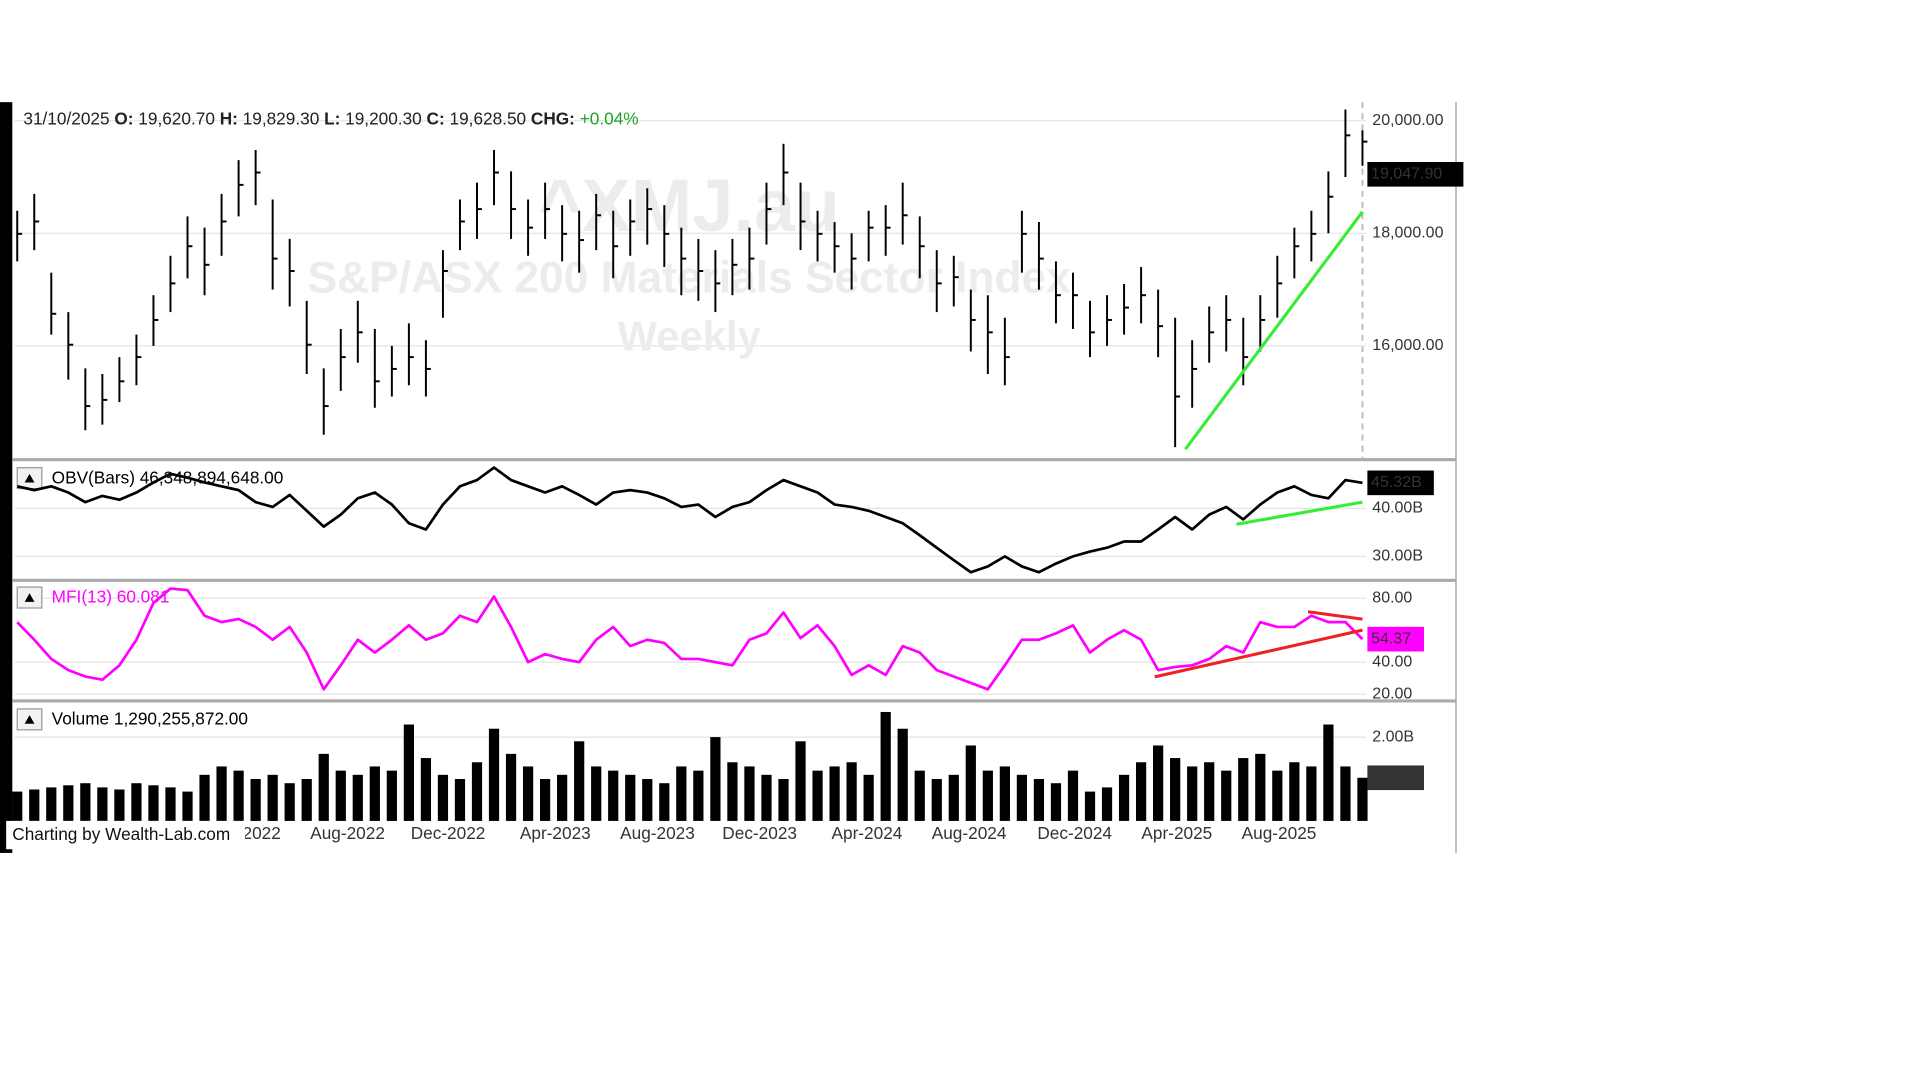 Image resolution: width=1920 pixels, height=1080 pixels. I want to click on header-field: L:, so click(332, 118).